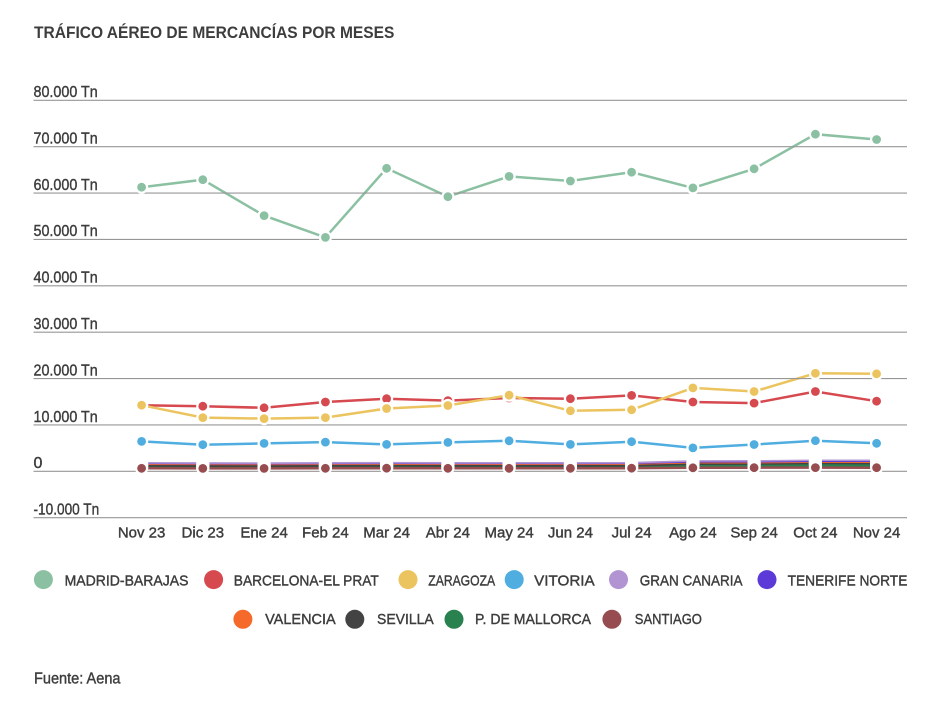 The image size is (950, 703). What do you see at coordinates (564, 580) in the screenshot?
I see `svg-text: VITORIA` at bounding box center [564, 580].